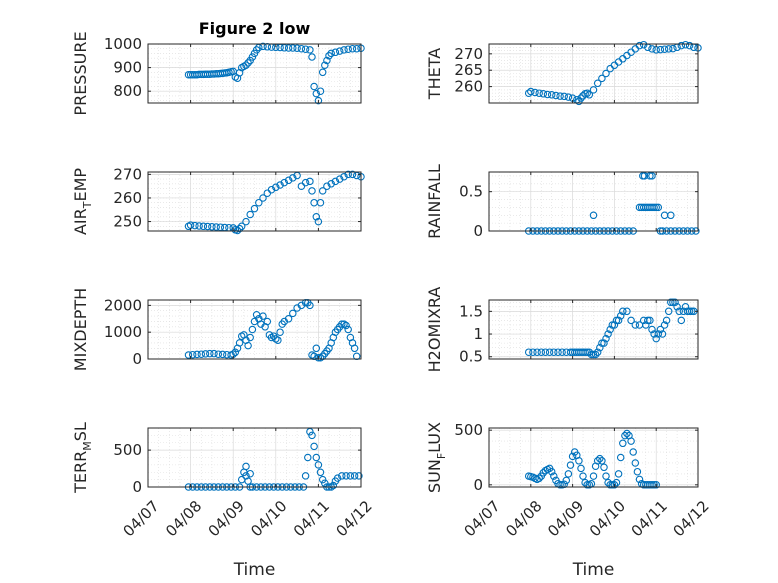 This screenshot has width=778, height=583. Describe the element at coordinates (471, 311) in the screenshot. I see `y-tick-label: 1.5` at that location.